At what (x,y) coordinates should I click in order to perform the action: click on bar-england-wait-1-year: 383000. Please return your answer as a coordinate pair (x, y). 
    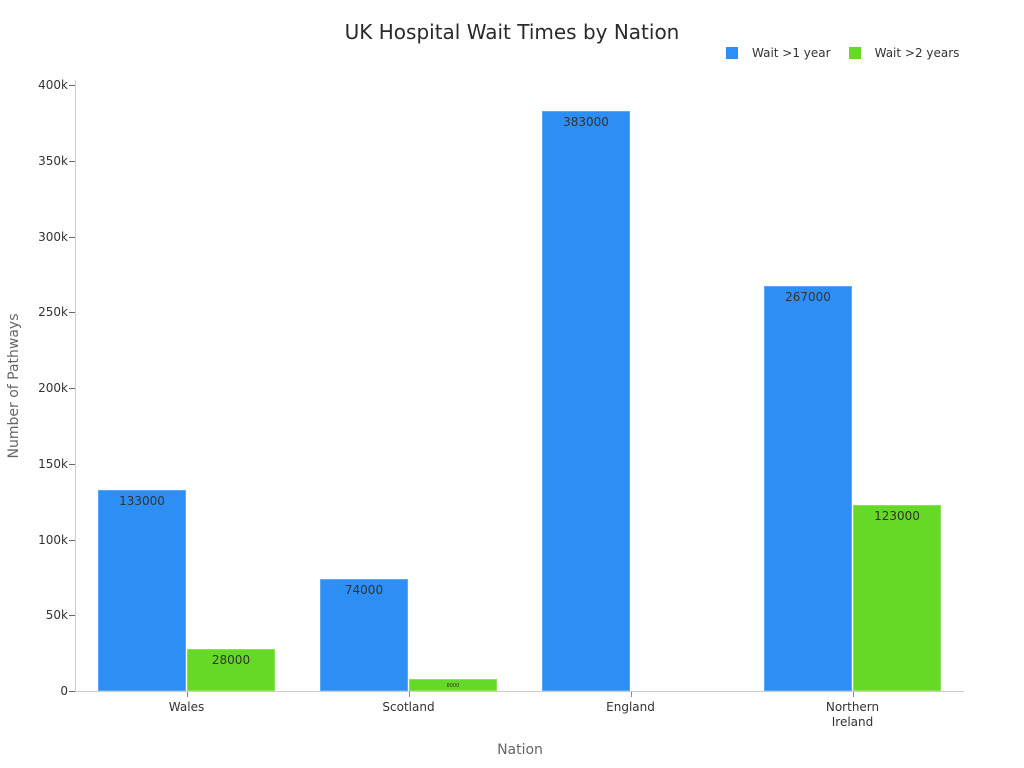
    Looking at the image, I should click on (586, 400).